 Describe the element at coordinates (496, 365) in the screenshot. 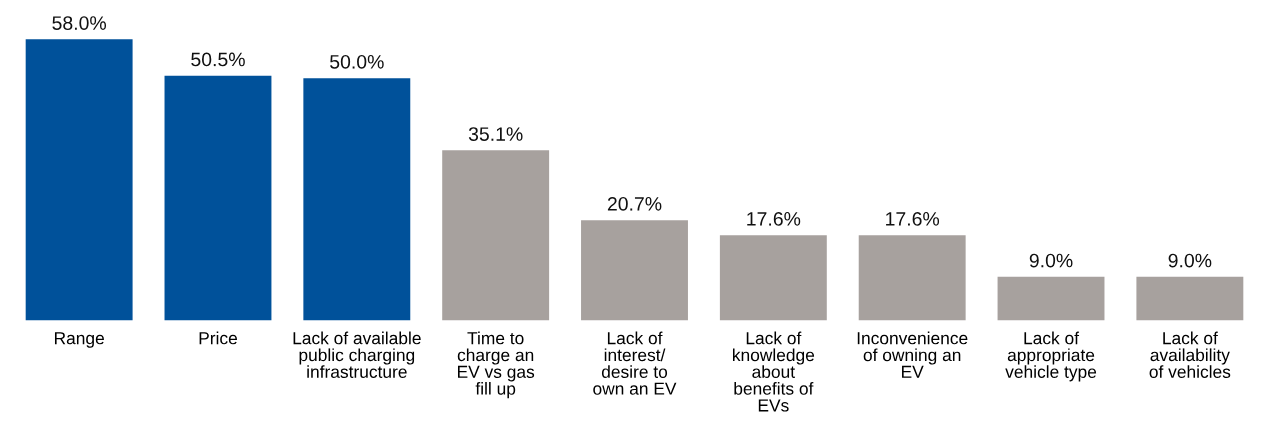

I see `x-tick-label: Time to charge an EV vs gas fill up` at that location.